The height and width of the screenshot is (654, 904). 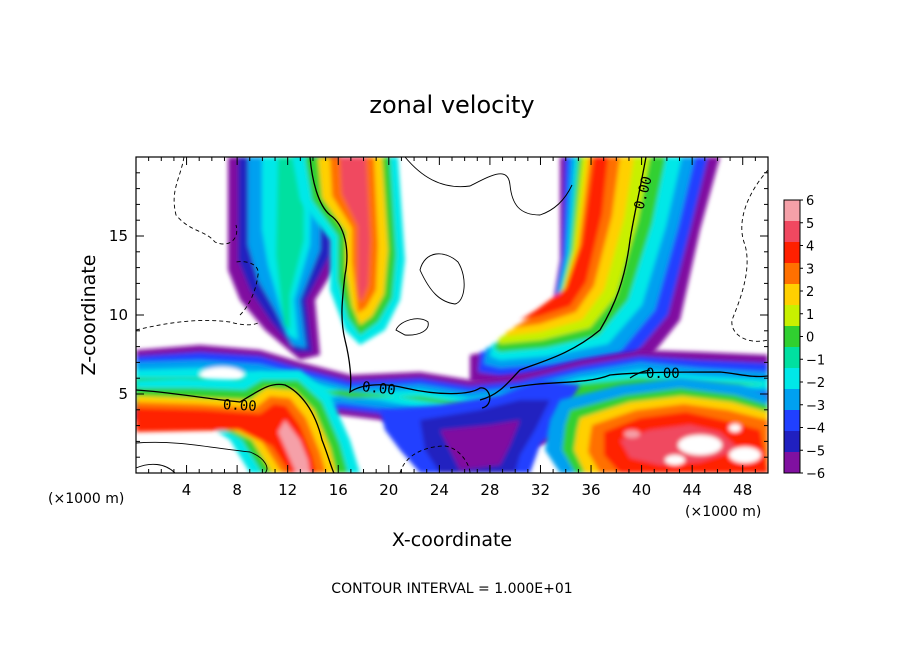 What do you see at coordinates (804, 338) in the screenshot?
I see `colorbar: 6 5 4 3 2 1 0 −1 −2 −3 −4 −5 −6` at bounding box center [804, 338].